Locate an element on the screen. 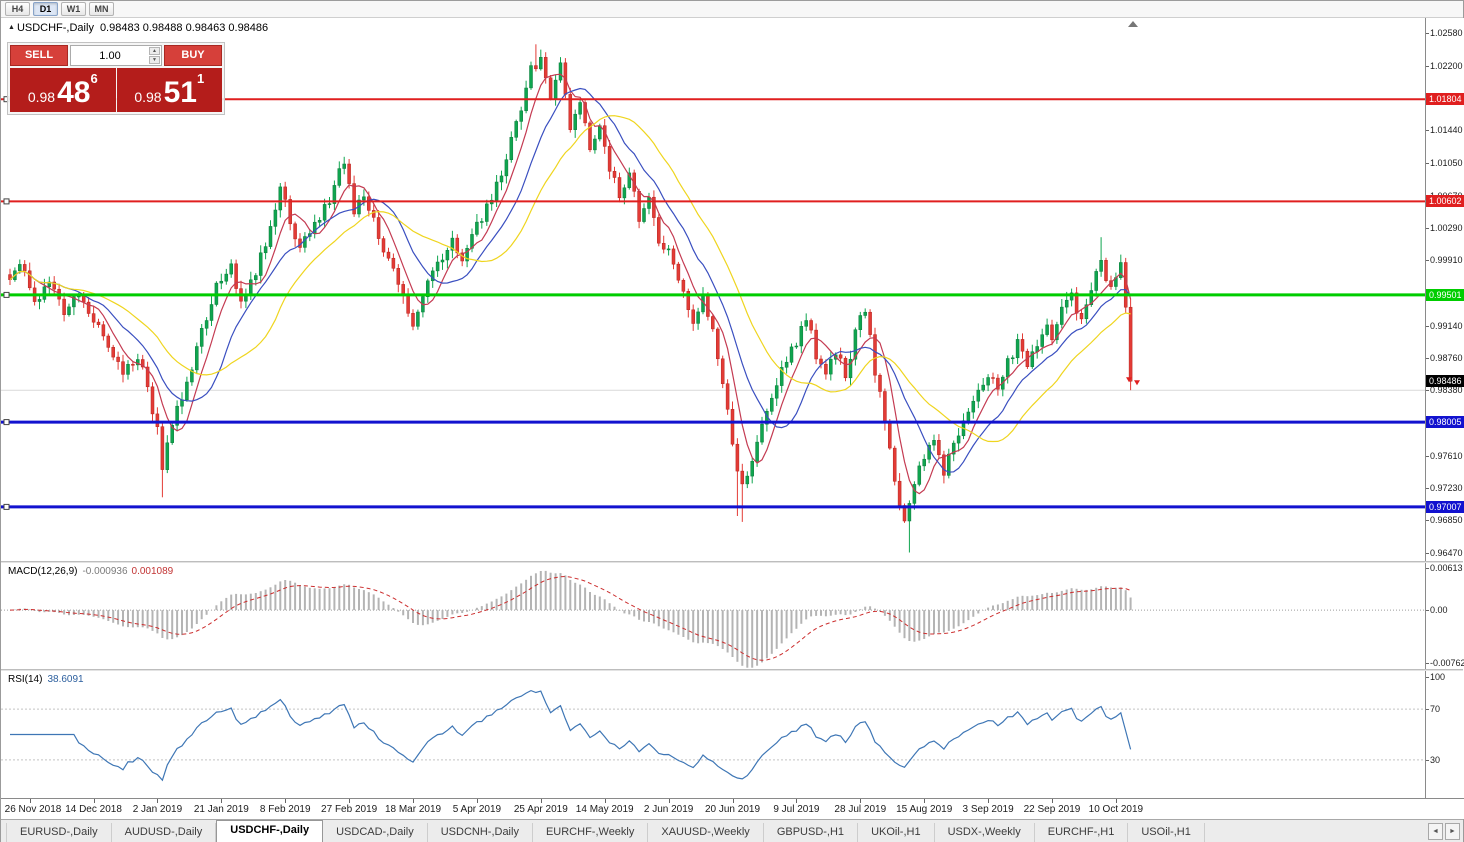 Image resolution: width=1464 pixels, height=842 pixels. scale-tick-label: 0.97230 is located at coordinates (1446, 487).